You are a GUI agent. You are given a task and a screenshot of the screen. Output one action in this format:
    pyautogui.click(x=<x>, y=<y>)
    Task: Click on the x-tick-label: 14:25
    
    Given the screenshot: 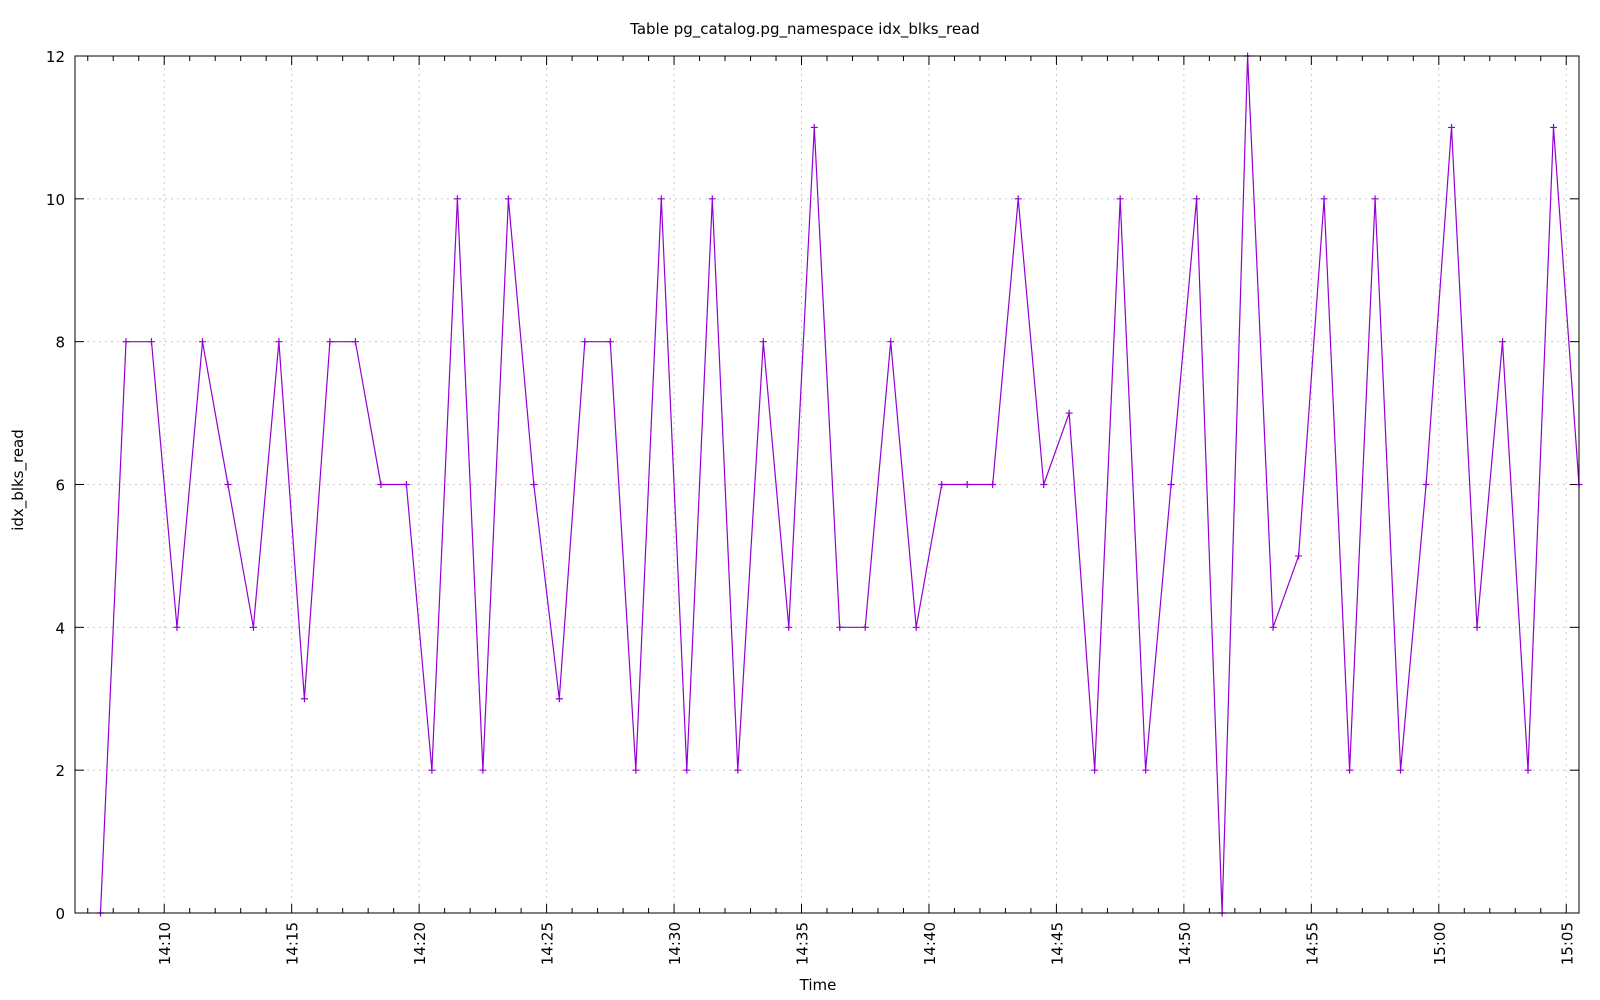 What is the action you would take?
    pyautogui.click(x=548, y=943)
    